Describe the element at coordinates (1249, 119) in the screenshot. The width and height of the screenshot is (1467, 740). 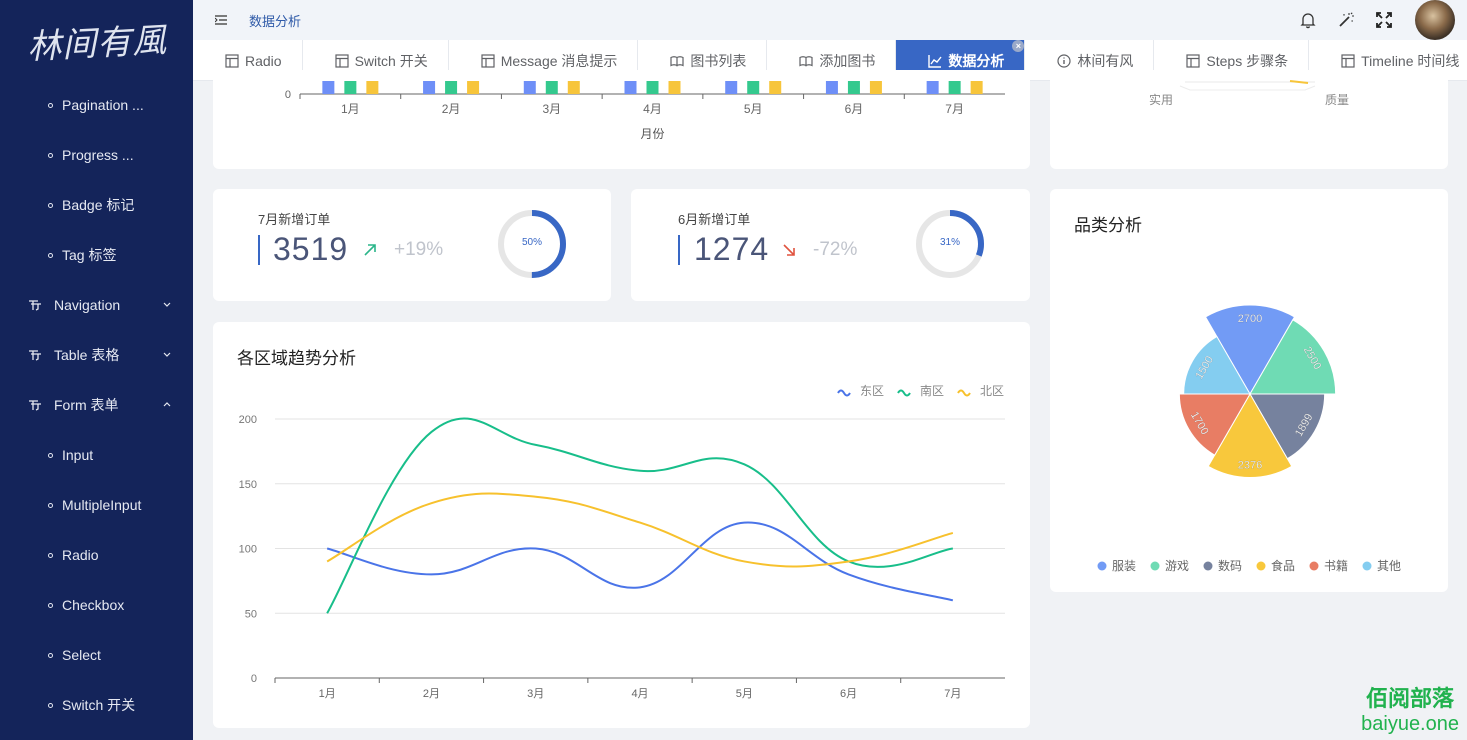
I see `radar-chart-card: 实用 质量` at that location.